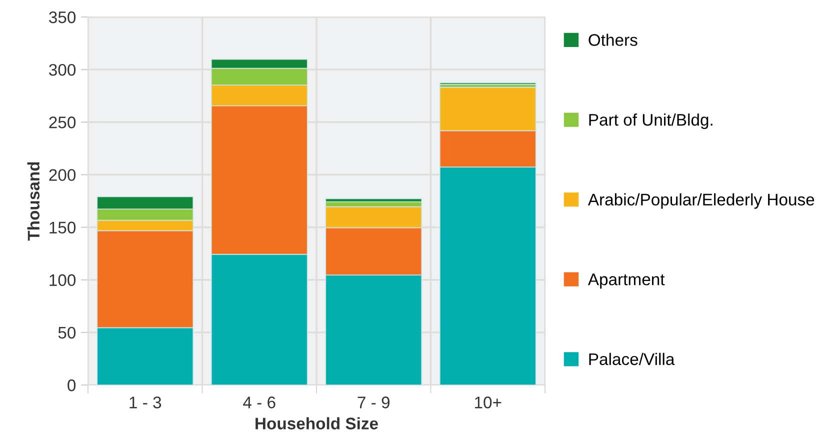  What do you see at coordinates (62, 175) in the screenshot?
I see `y-tick-label: 200` at bounding box center [62, 175].